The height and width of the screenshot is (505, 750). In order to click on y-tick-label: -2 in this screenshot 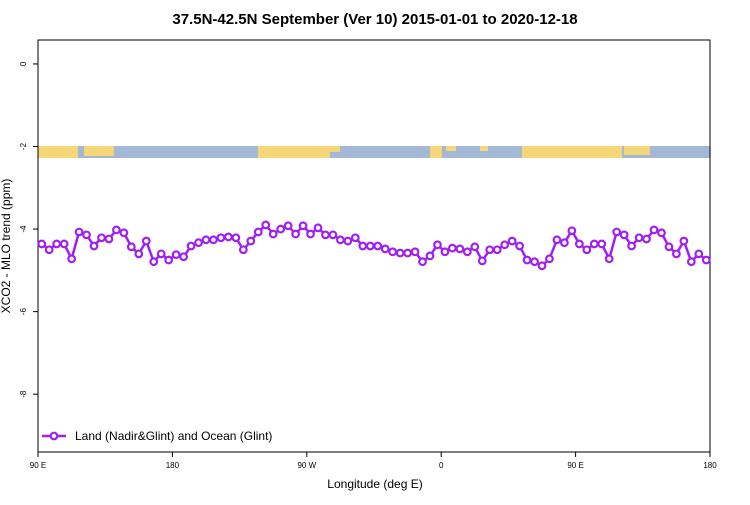, I will do `click(23, 146)`.